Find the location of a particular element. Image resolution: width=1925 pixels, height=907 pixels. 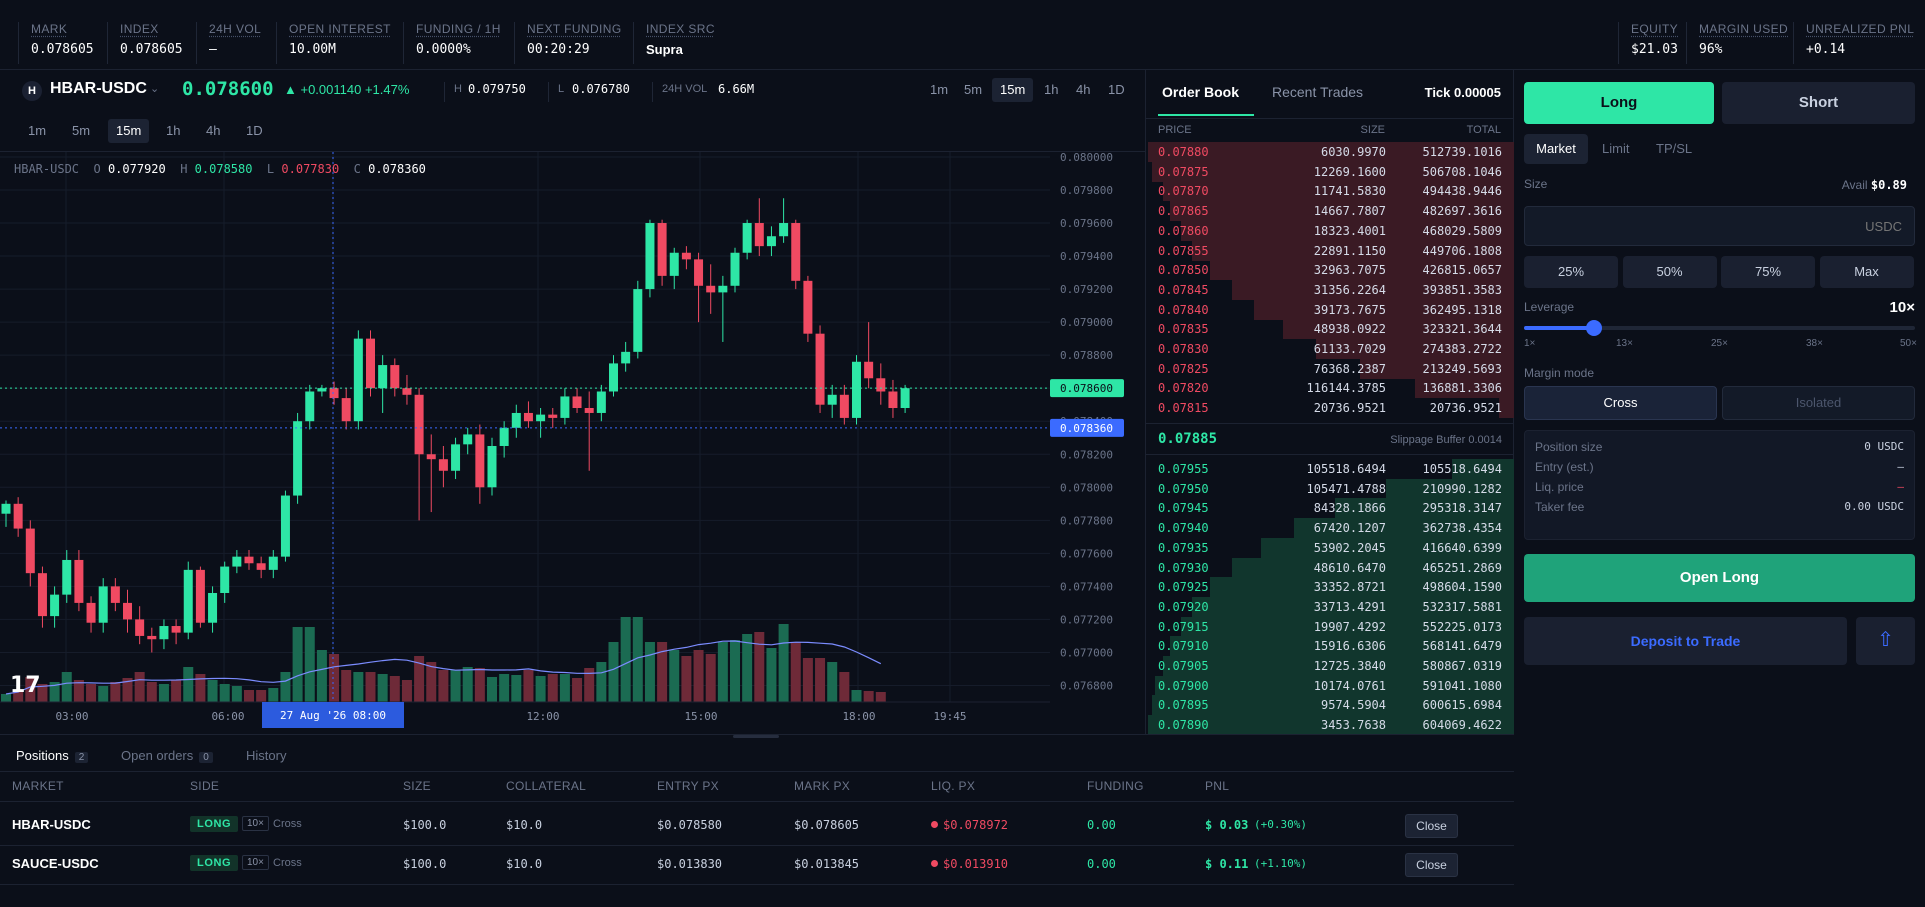

margin-mode-isolated: Isolated is located at coordinates (1818, 403).